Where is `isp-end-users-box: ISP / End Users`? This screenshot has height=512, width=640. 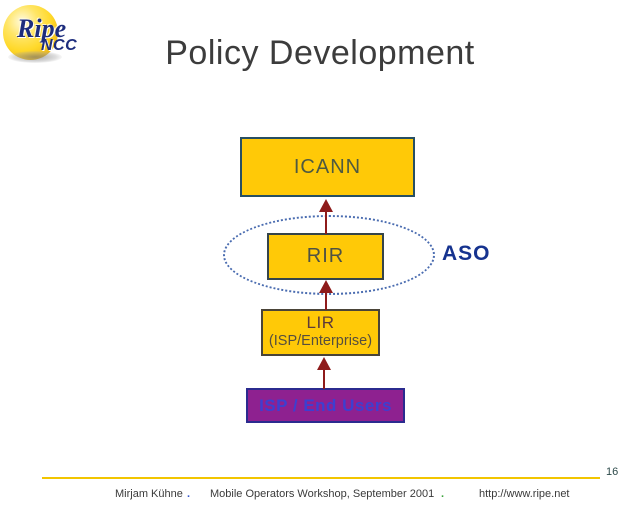 isp-end-users-box: ISP / End Users is located at coordinates (325, 405).